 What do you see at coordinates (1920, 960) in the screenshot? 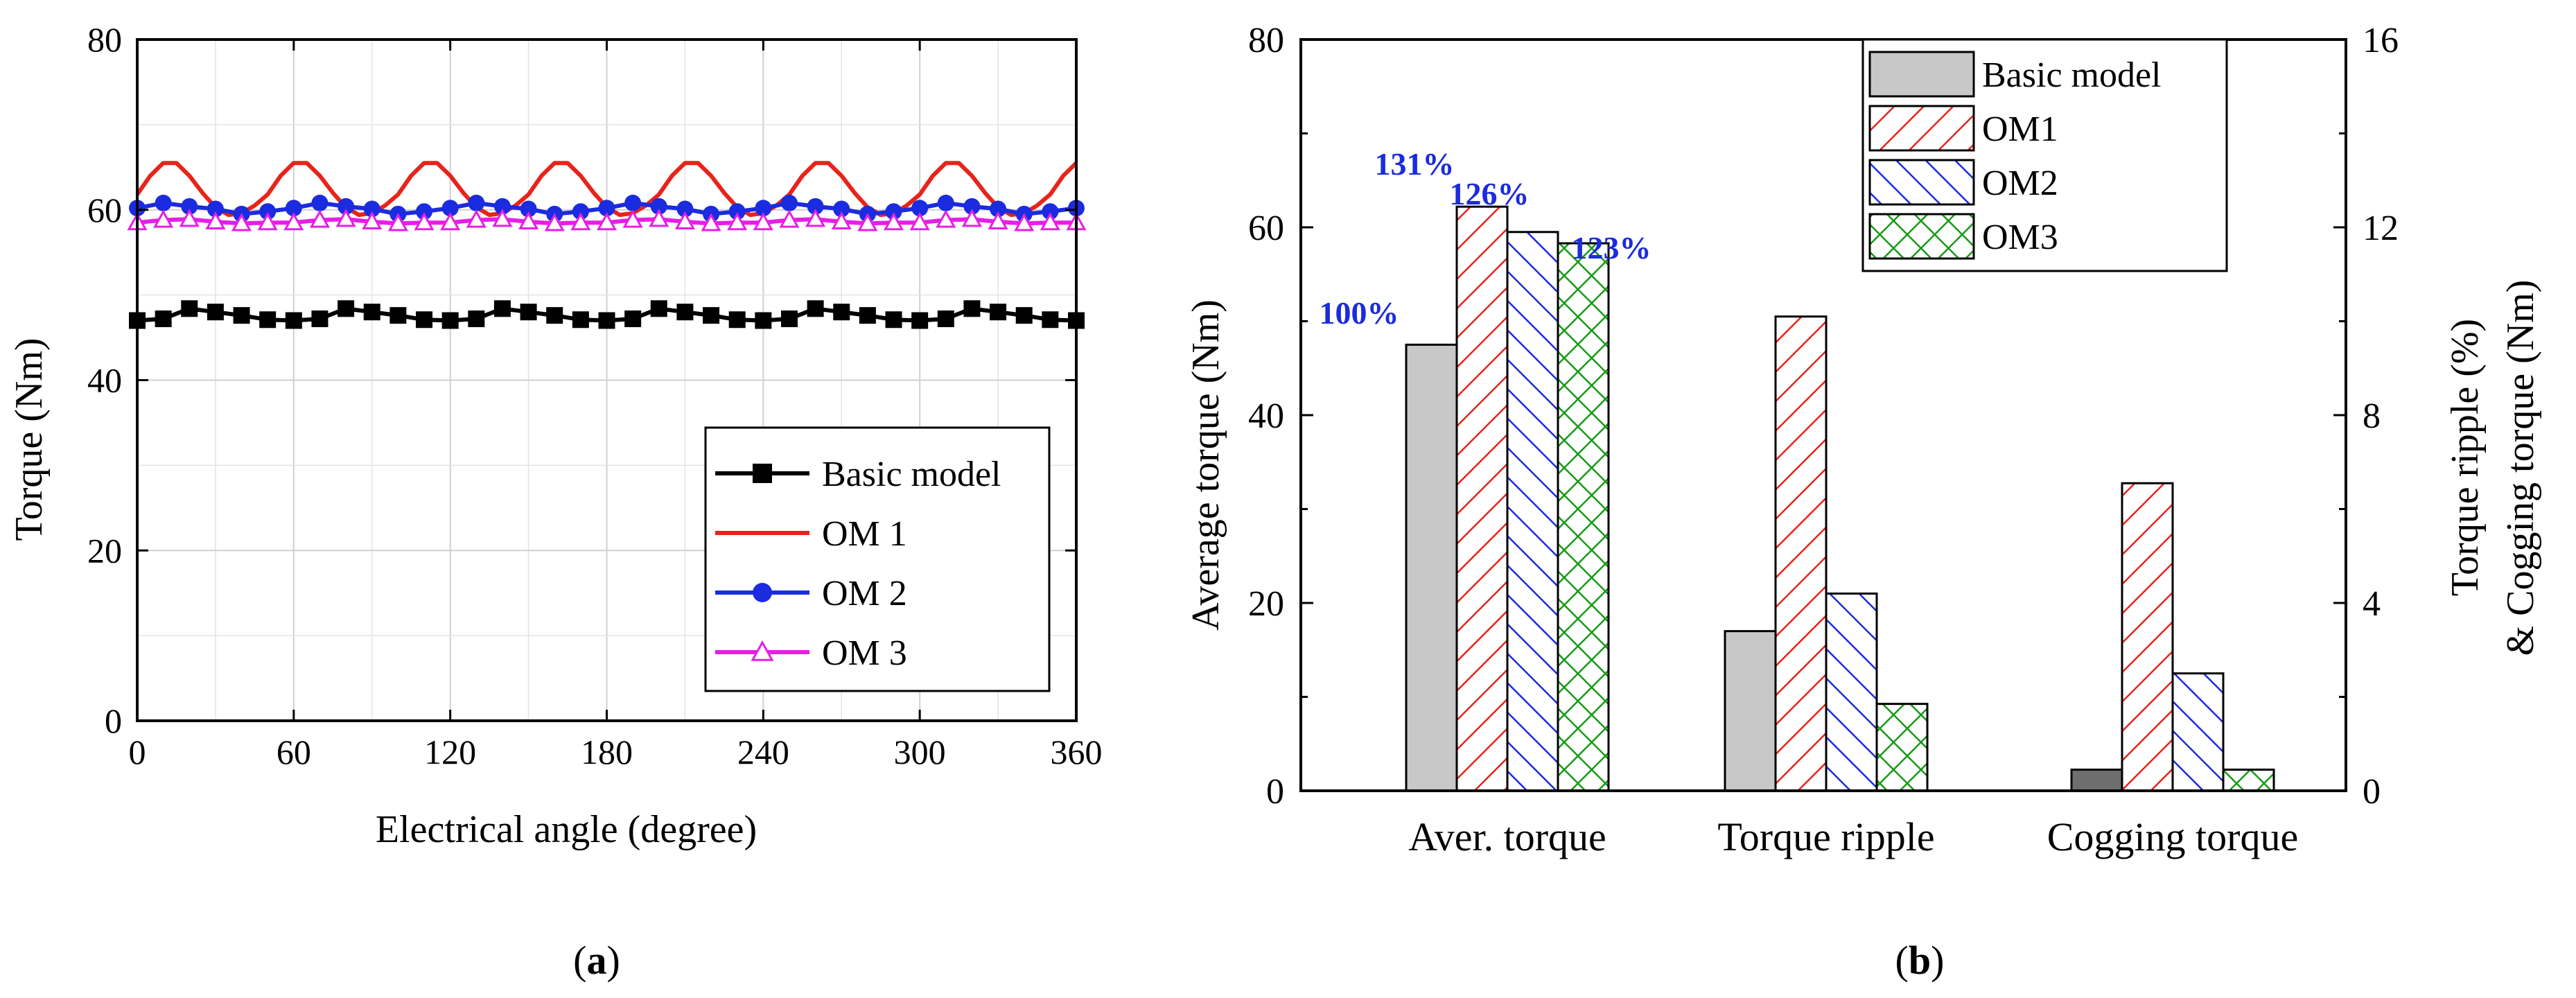
I see `panel-b-label-letter: b` at bounding box center [1920, 960].